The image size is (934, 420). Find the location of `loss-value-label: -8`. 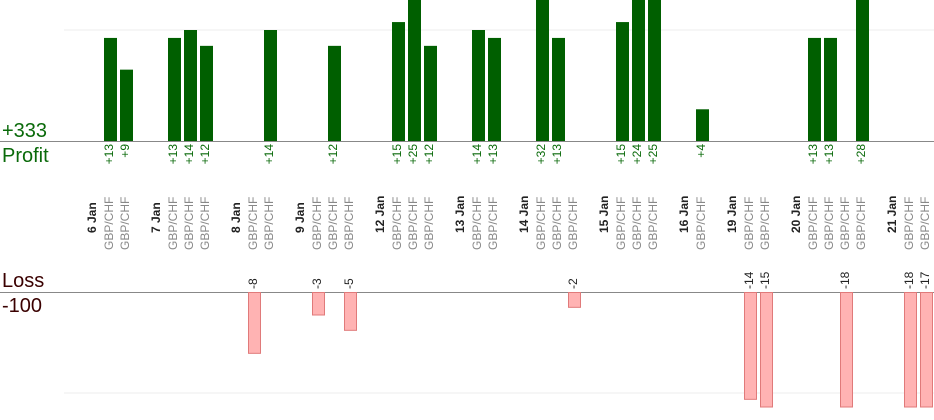

loss-value-label: -8 is located at coordinates (253, 283).